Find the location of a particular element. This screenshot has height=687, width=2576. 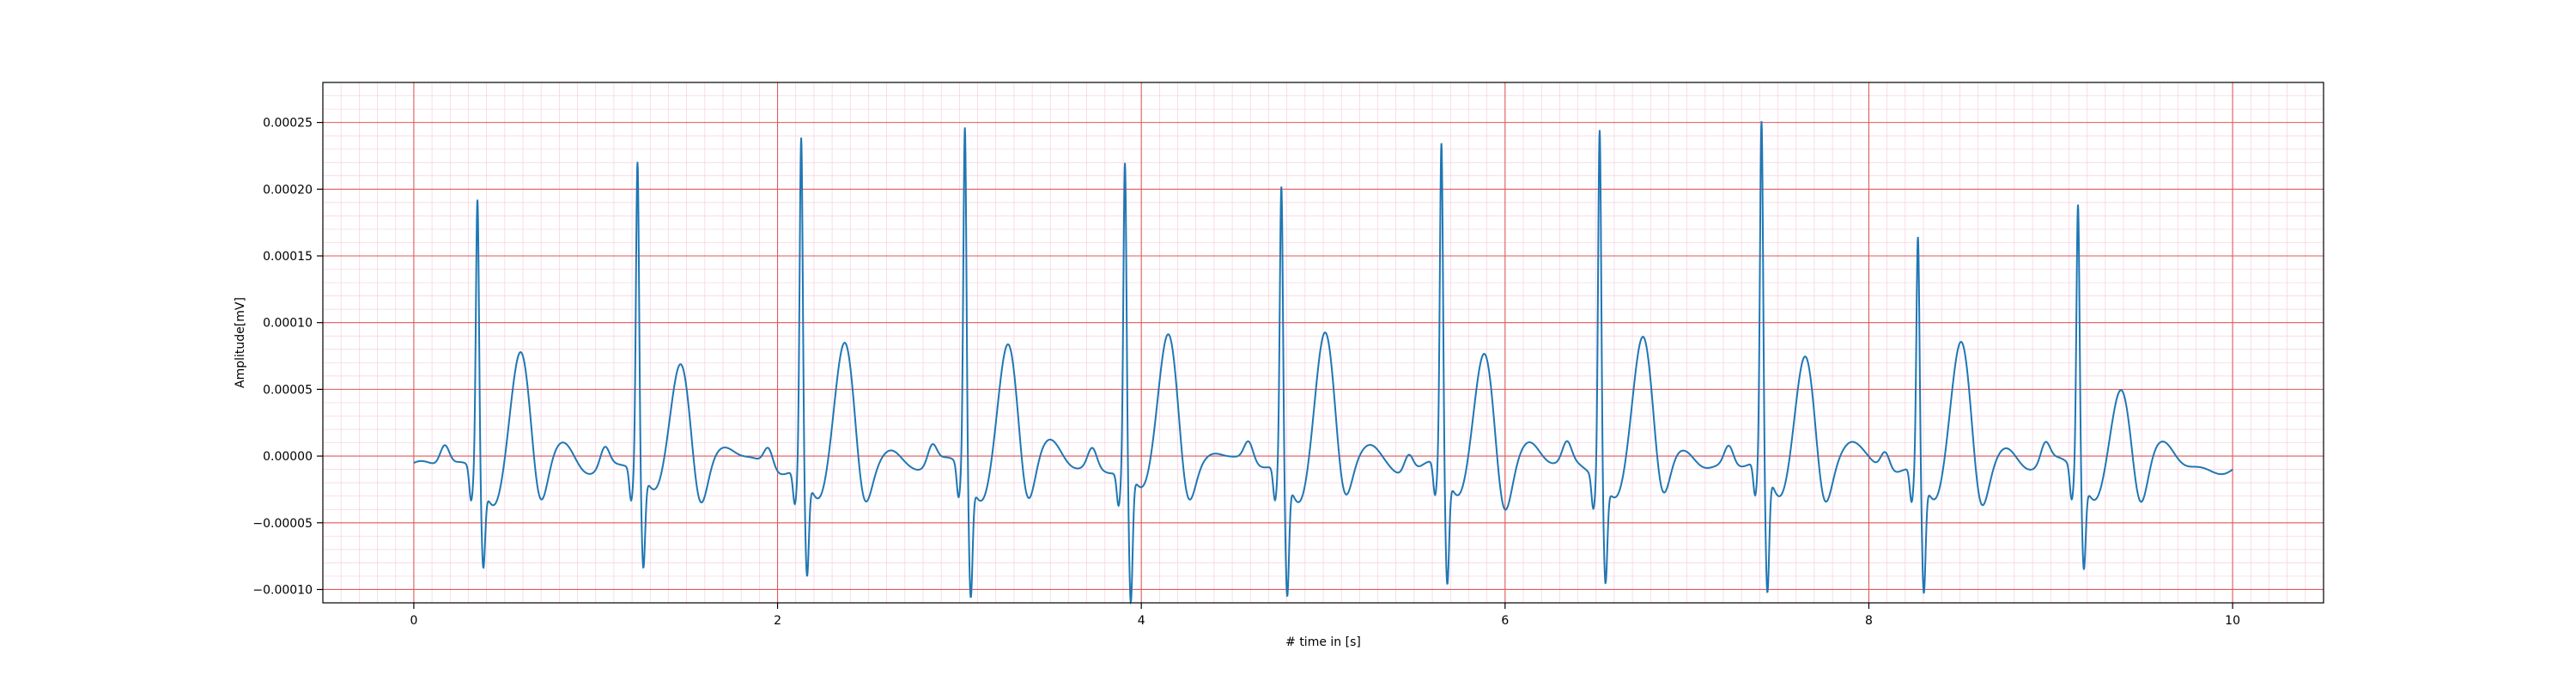

y-tick-label: −0.00010 is located at coordinates (282, 590).